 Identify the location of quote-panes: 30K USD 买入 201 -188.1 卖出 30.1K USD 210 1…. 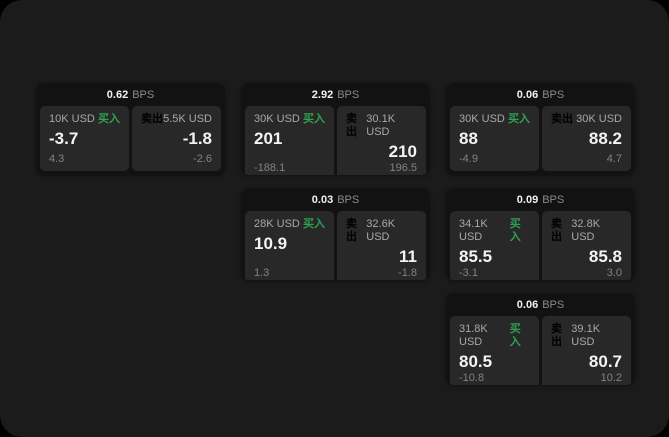
(335, 140).